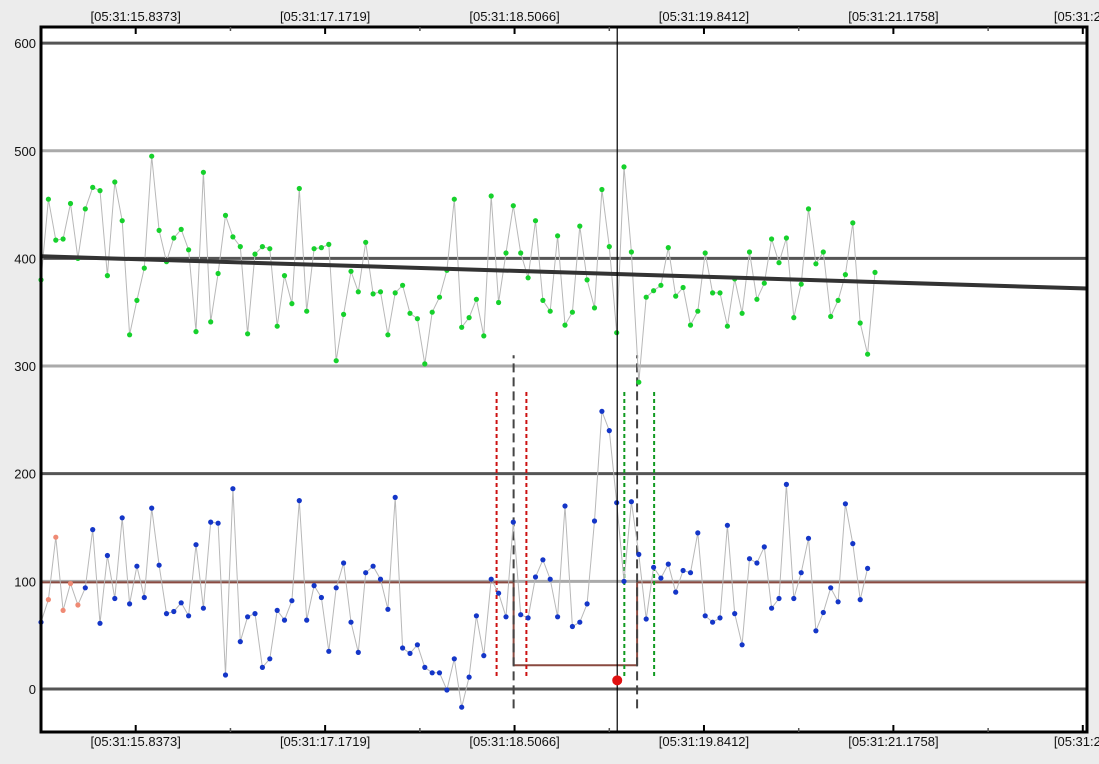 The width and height of the screenshot is (1099, 764). What do you see at coordinates (617, 680) in the screenshot?
I see `event-point` at bounding box center [617, 680].